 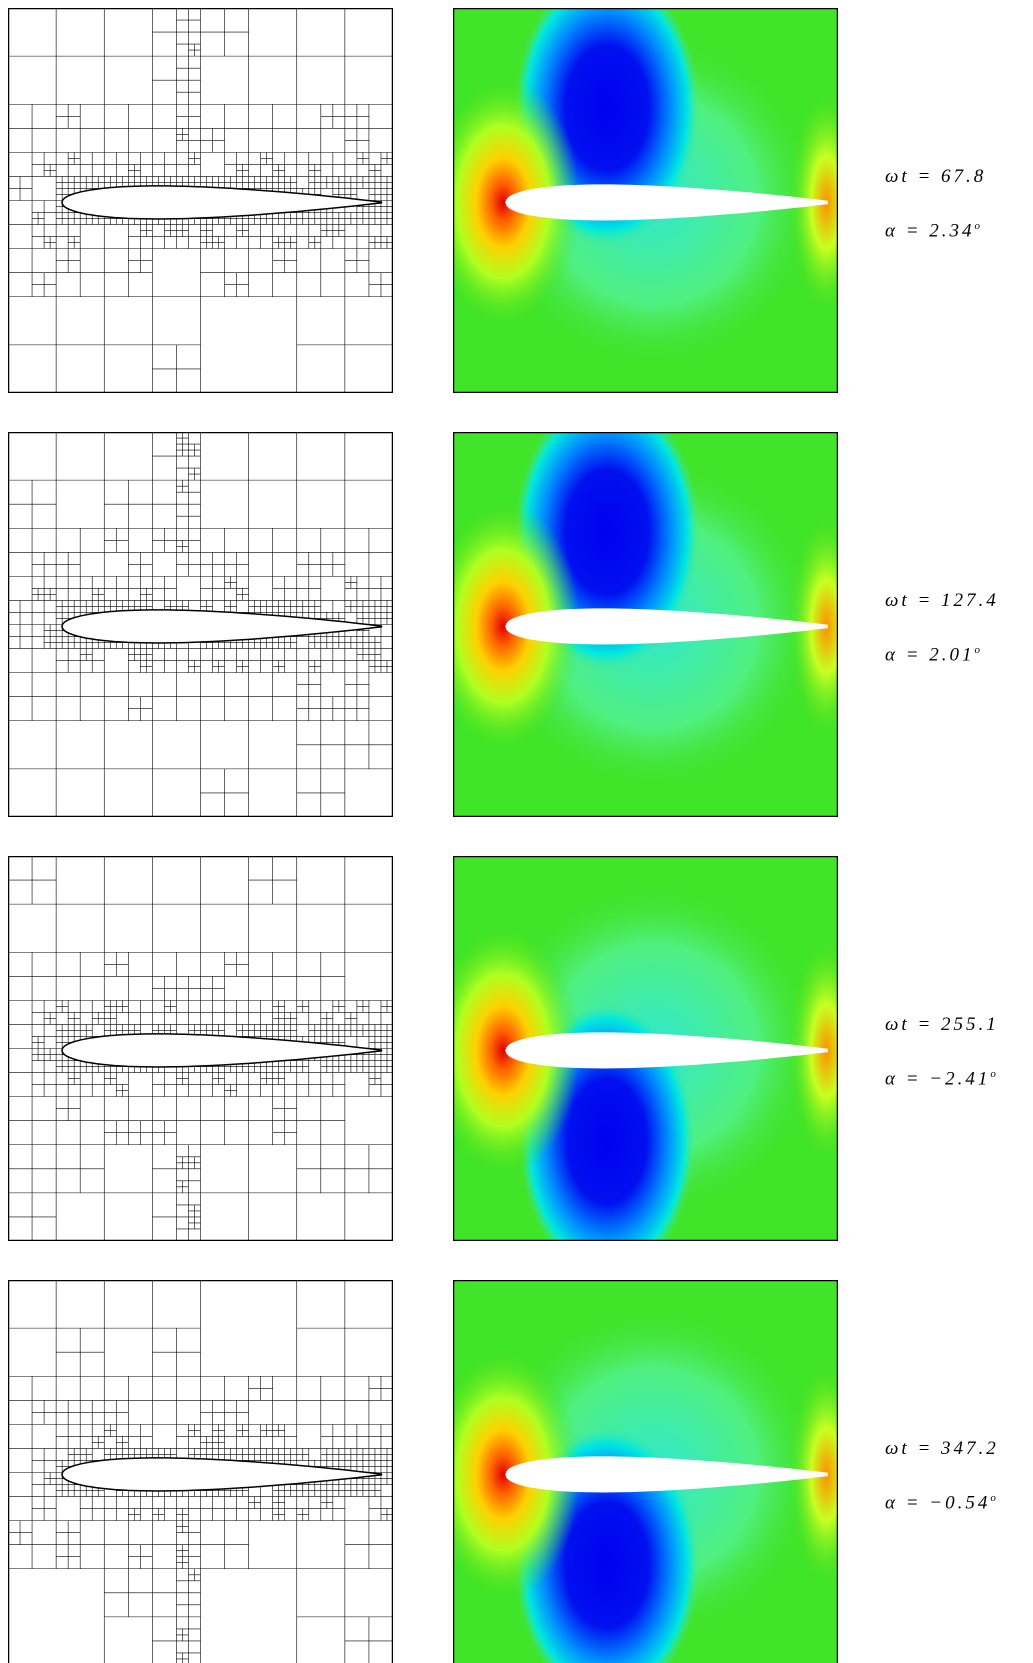 I want to click on time-label: ωt = 67.8, so click(x=936, y=176).